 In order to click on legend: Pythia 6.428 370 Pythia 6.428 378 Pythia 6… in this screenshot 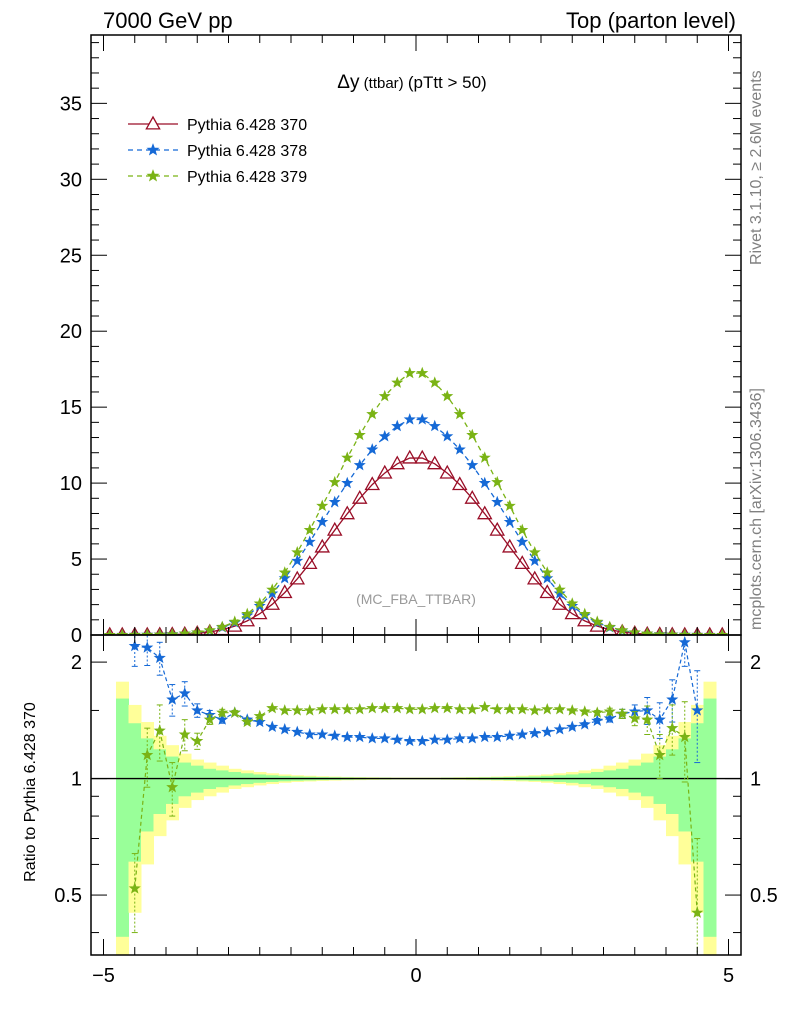, I will do `click(217, 150)`.